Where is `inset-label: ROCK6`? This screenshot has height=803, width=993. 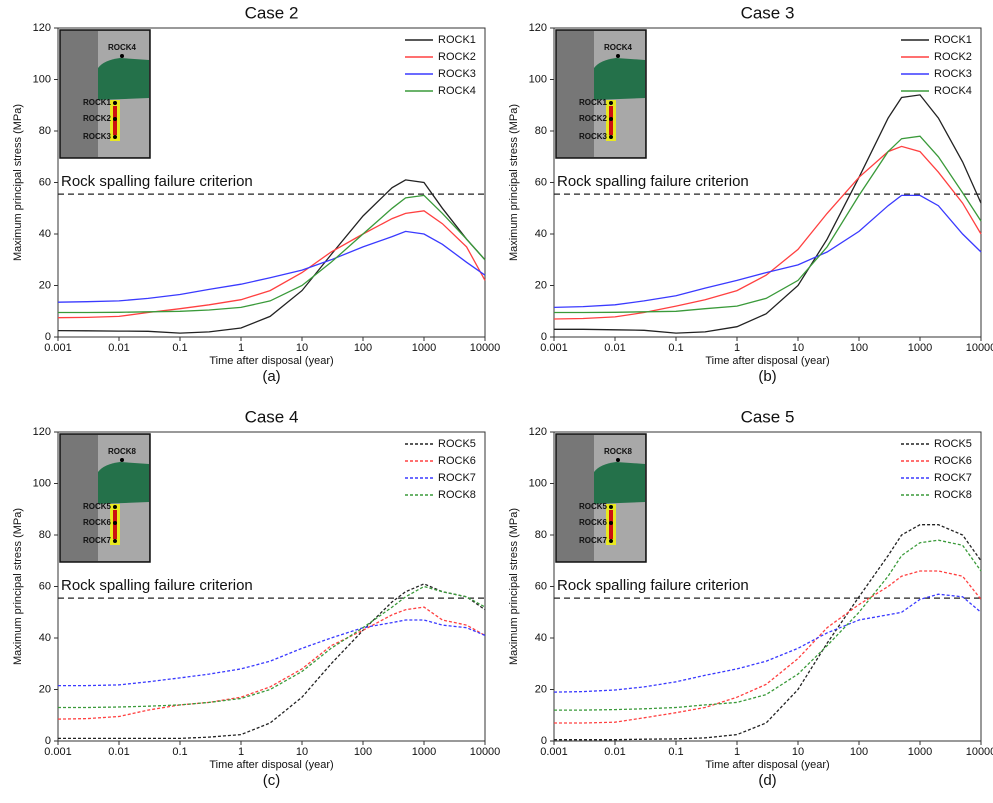 inset-label: ROCK6 is located at coordinates (97, 522).